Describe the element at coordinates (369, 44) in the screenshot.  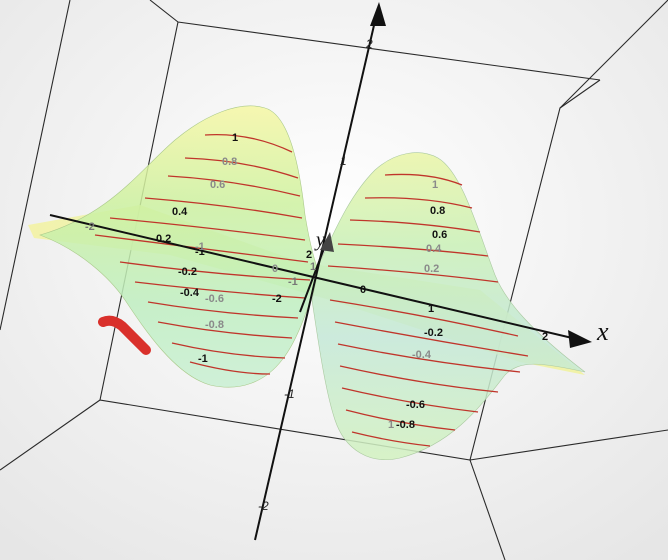
I see `z-tick: 2` at that location.